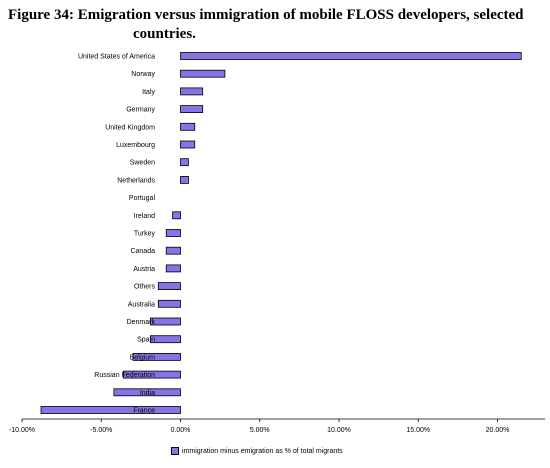 Image resolution: width=550 pixels, height=468 pixels. I want to click on bar-netherlands, so click(184, 179).